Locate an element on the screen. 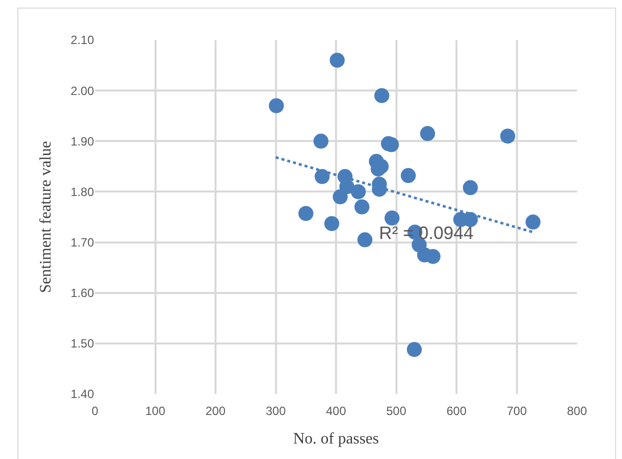 The width and height of the screenshot is (622, 459). y-tick-label: 1.80 is located at coordinates (82, 191).